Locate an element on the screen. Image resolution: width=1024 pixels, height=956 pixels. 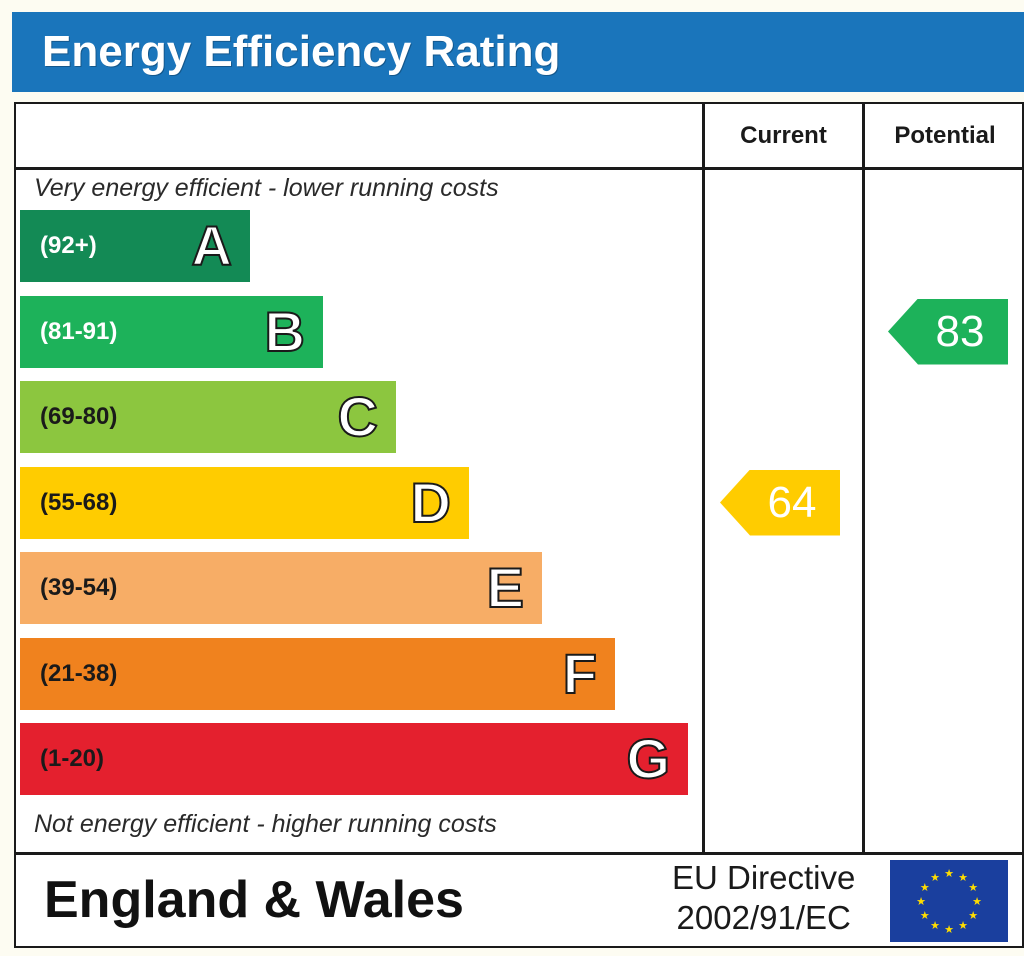
band-letter: C is located at coordinates (358, 416).